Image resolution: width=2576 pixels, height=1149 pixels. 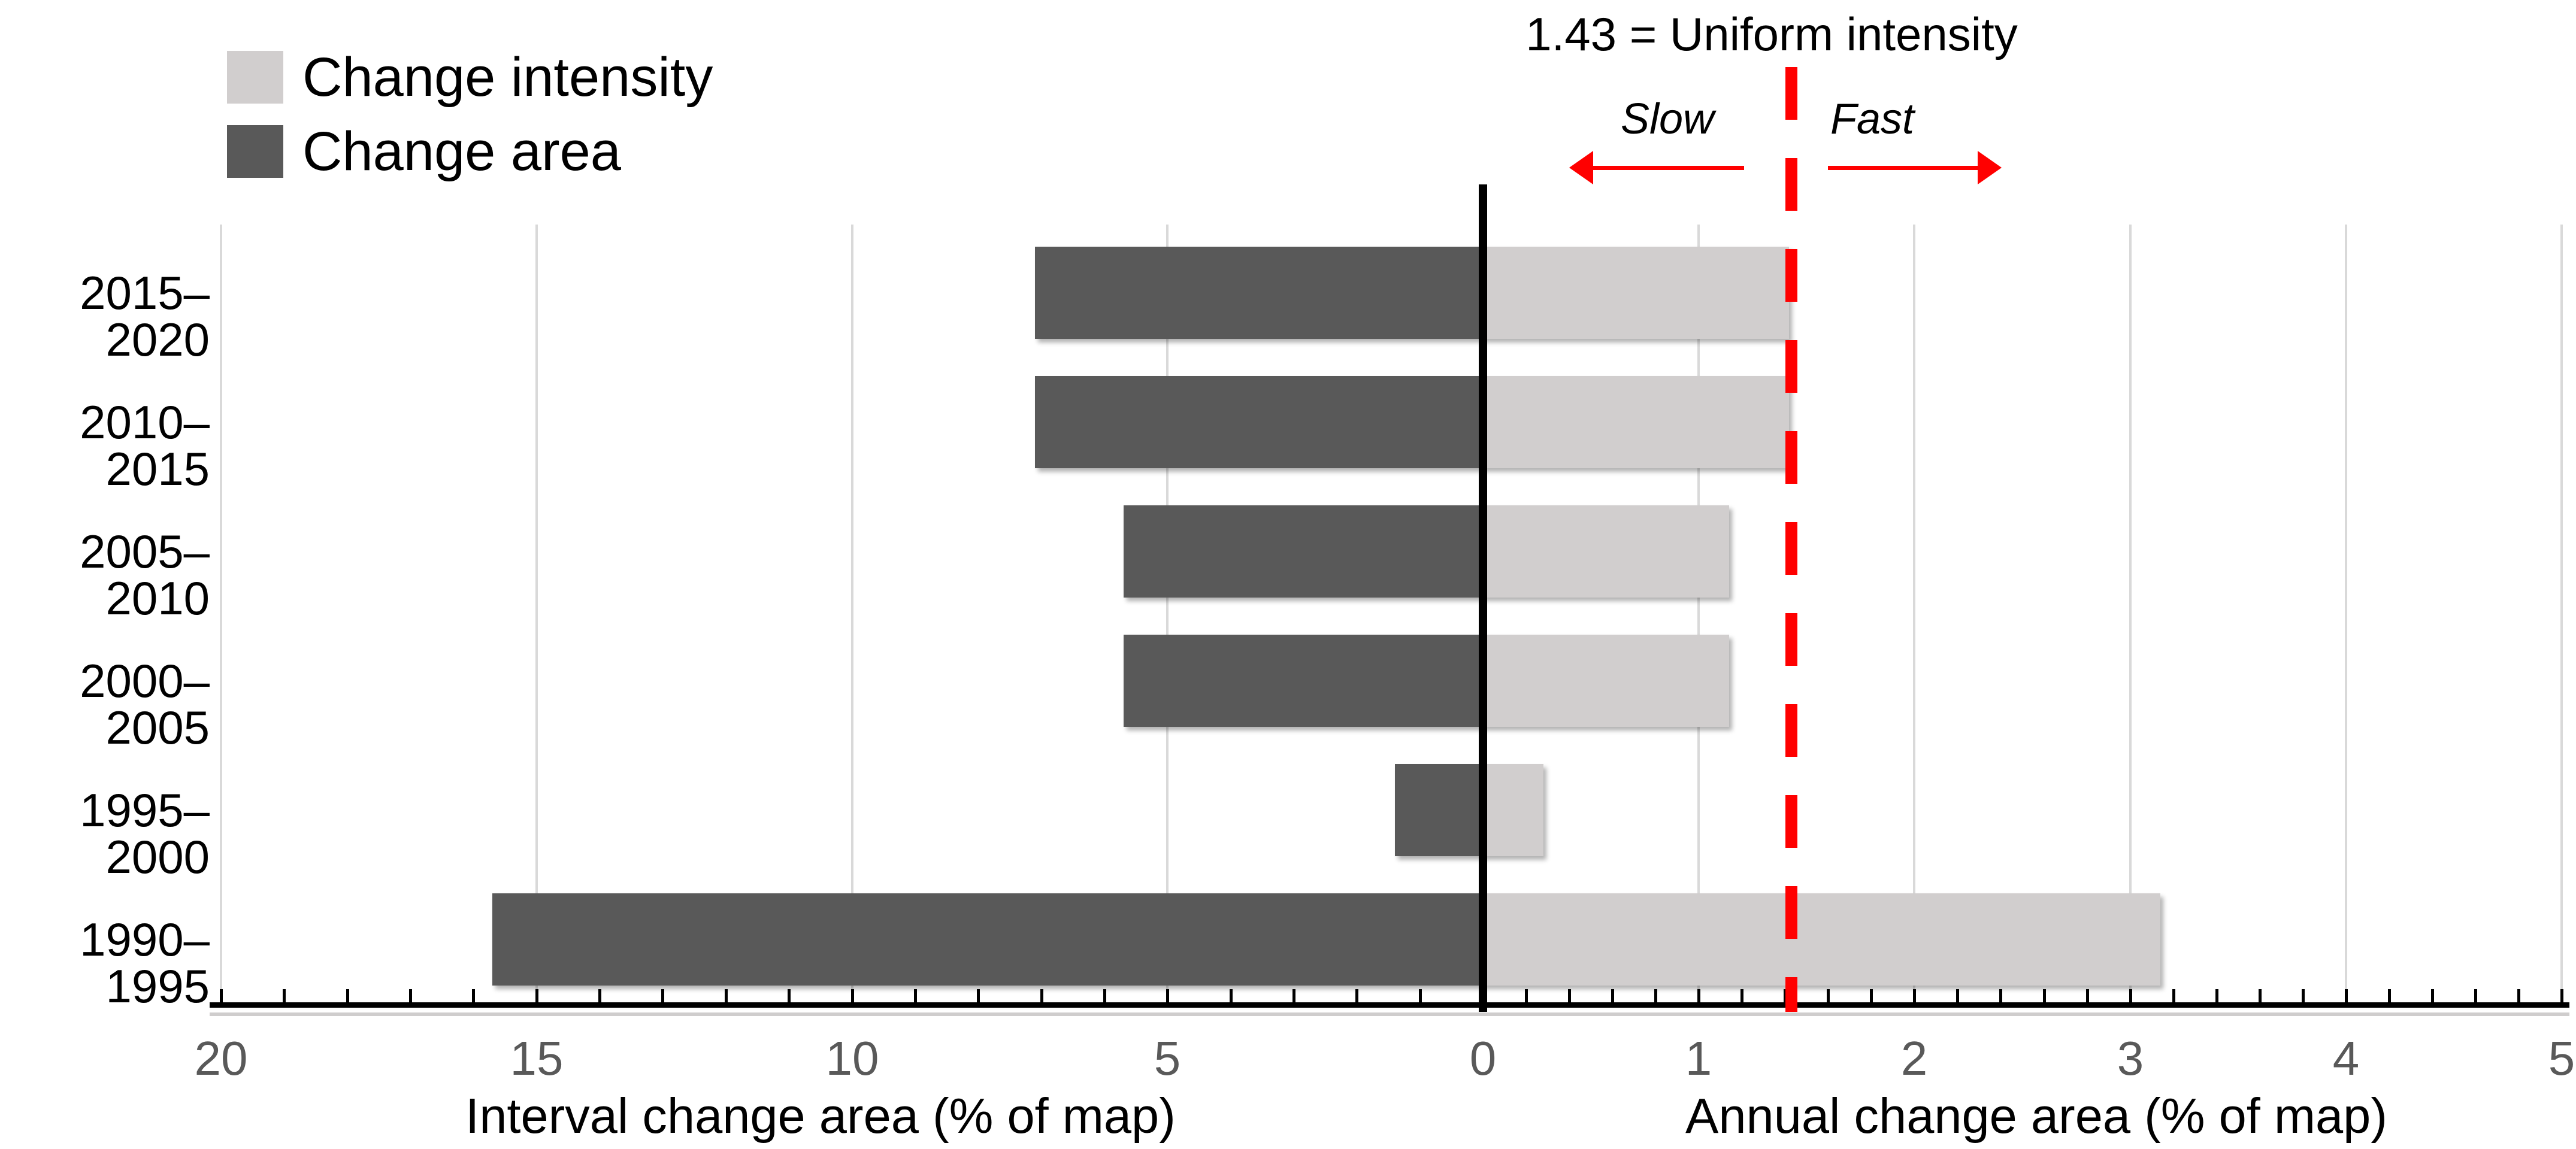 I want to click on fast-arrow-head-icon, so click(x=1990, y=167).